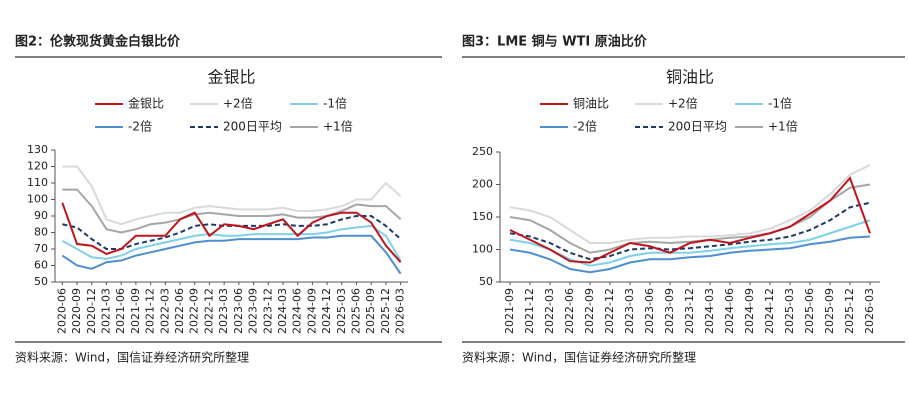 The image size is (909, 415). I want to click on x-tick-label: 2021-06, so click(120, 311).